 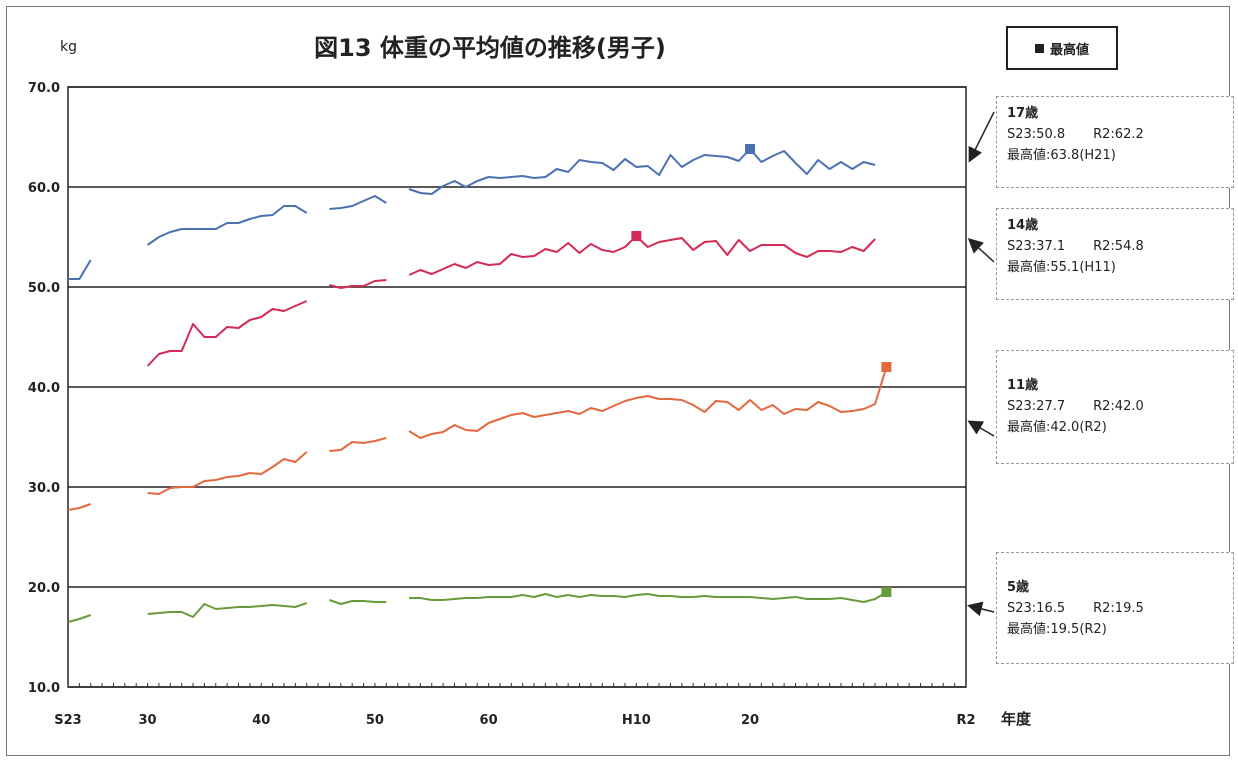 I want to click on x-tick-label: S23, so click(x=67, y=720).